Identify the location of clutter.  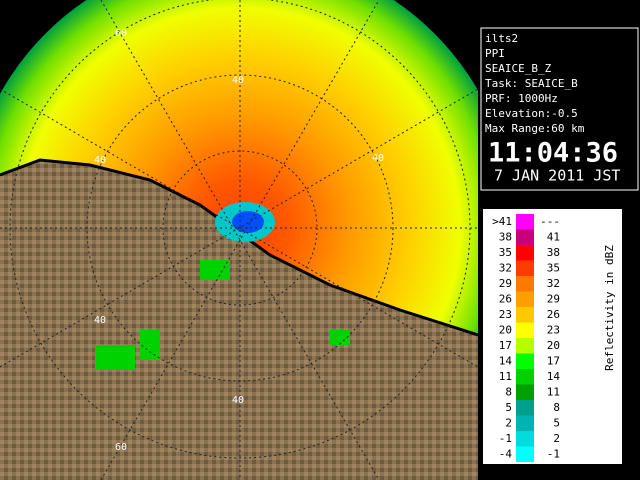
(248, 222).